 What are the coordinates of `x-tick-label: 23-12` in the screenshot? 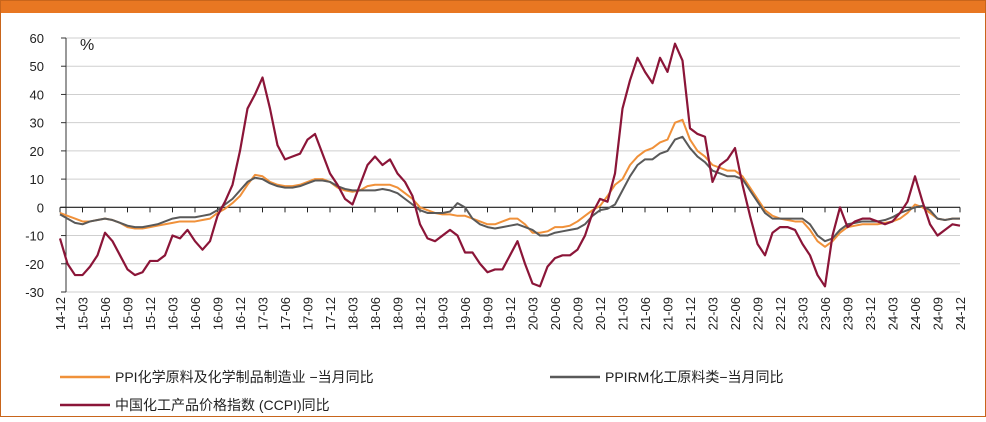 It's located at (870, 313).